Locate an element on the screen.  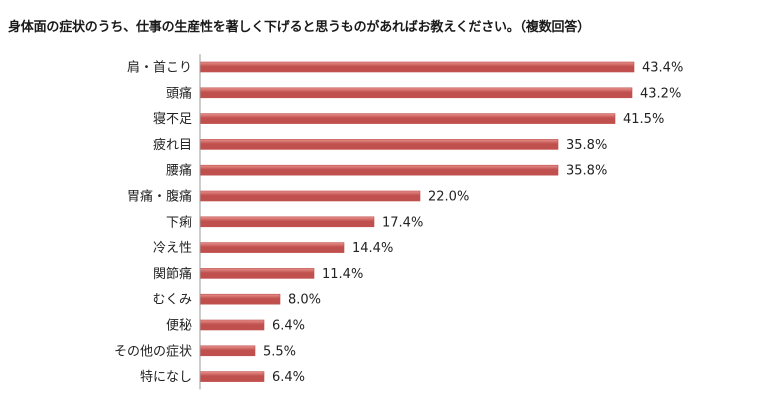
value-label: 22.0% is located at coordinates (448, 197).